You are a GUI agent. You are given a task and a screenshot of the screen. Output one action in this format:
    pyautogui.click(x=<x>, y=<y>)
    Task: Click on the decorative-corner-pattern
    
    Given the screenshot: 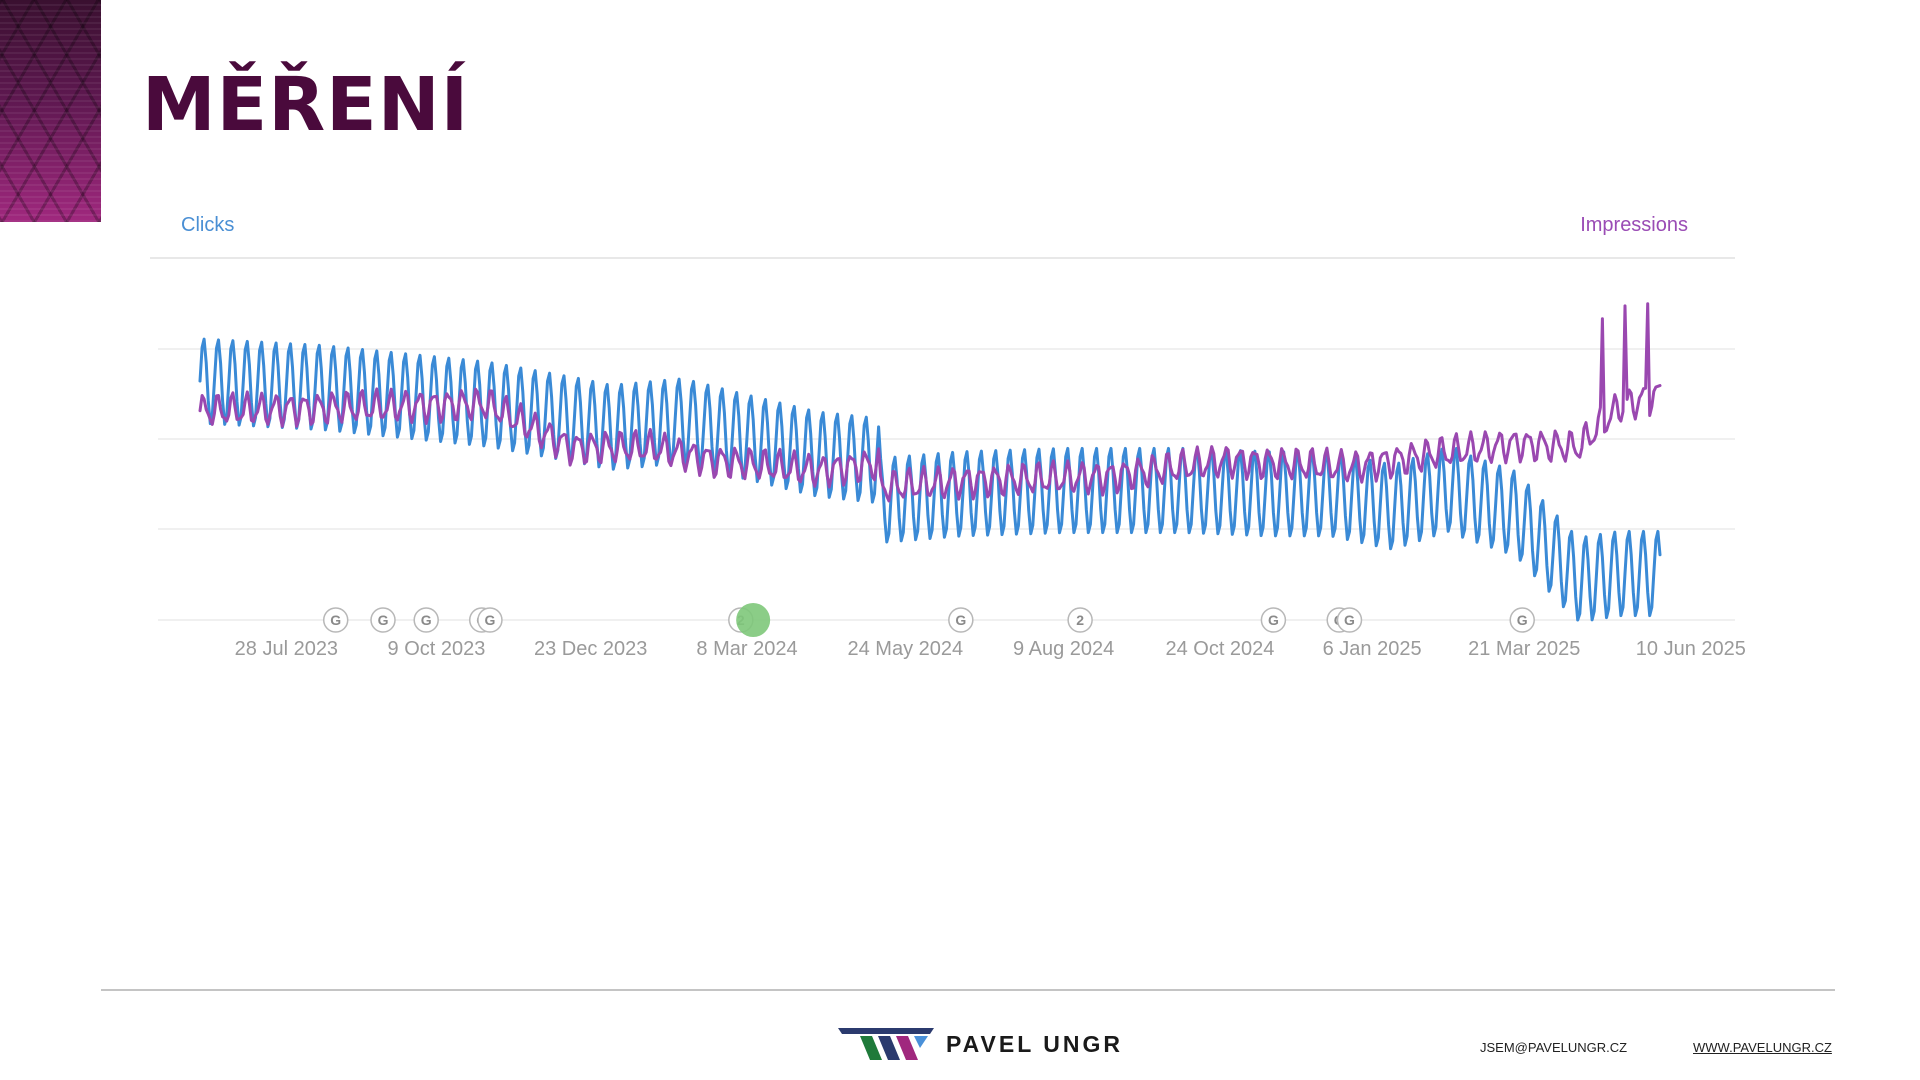 What is the action you would take?
    pyautogui.click(x=50, y=111)
    